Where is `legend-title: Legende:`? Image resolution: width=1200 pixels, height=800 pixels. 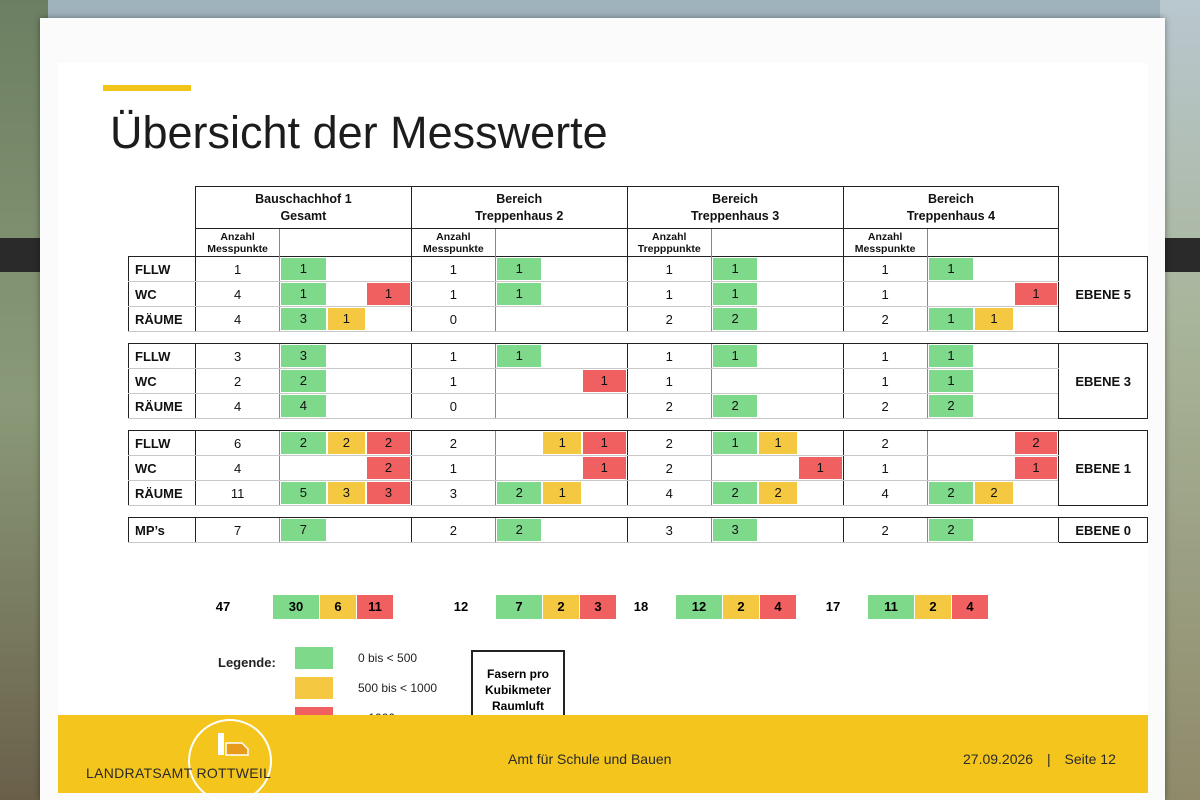 legend-title: Legende: is located at coordinates (247, 662).